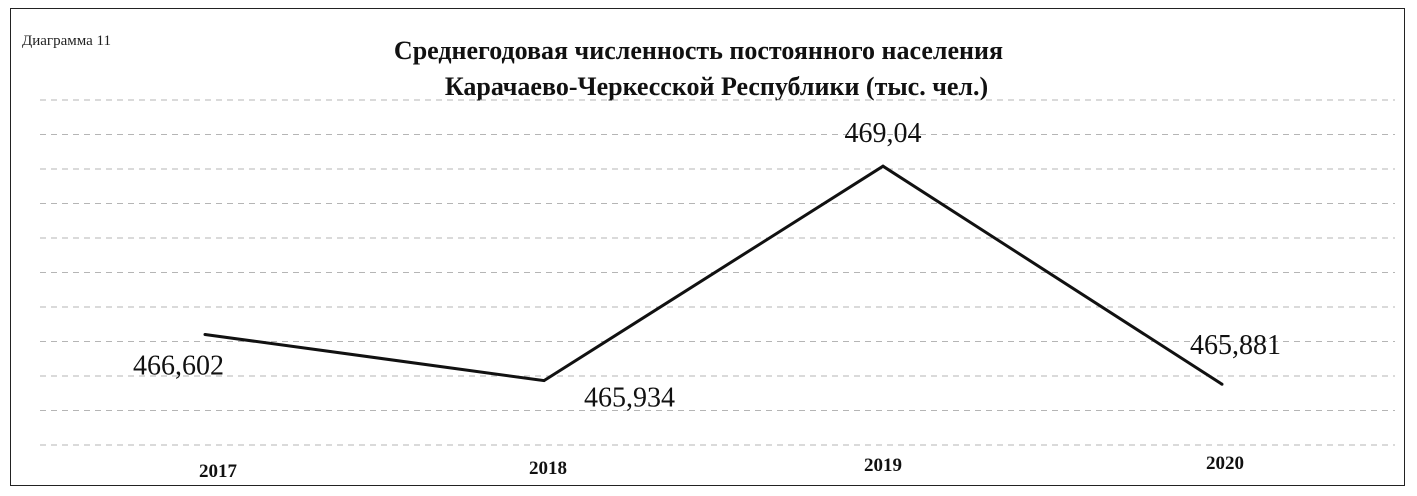 This screenshot has width=1417, height=496. Describe the element at coordinates (548, 468) in the screenshot. I see `x-tick-label: 2018` at that location.